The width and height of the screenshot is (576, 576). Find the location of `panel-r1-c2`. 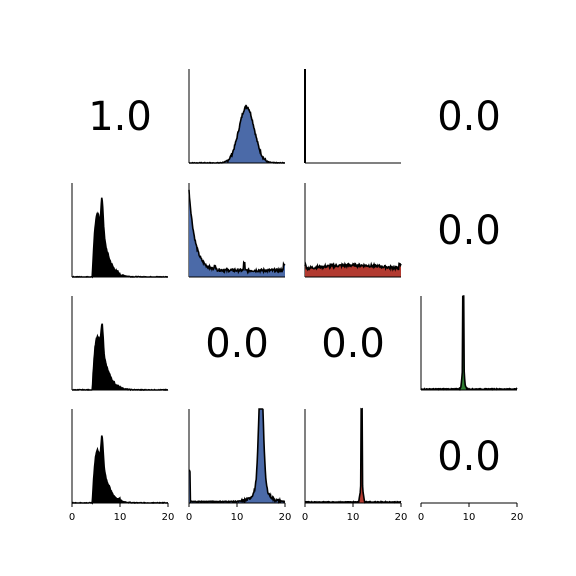

panel-r1-c2 is located at coordinates (353, 230).